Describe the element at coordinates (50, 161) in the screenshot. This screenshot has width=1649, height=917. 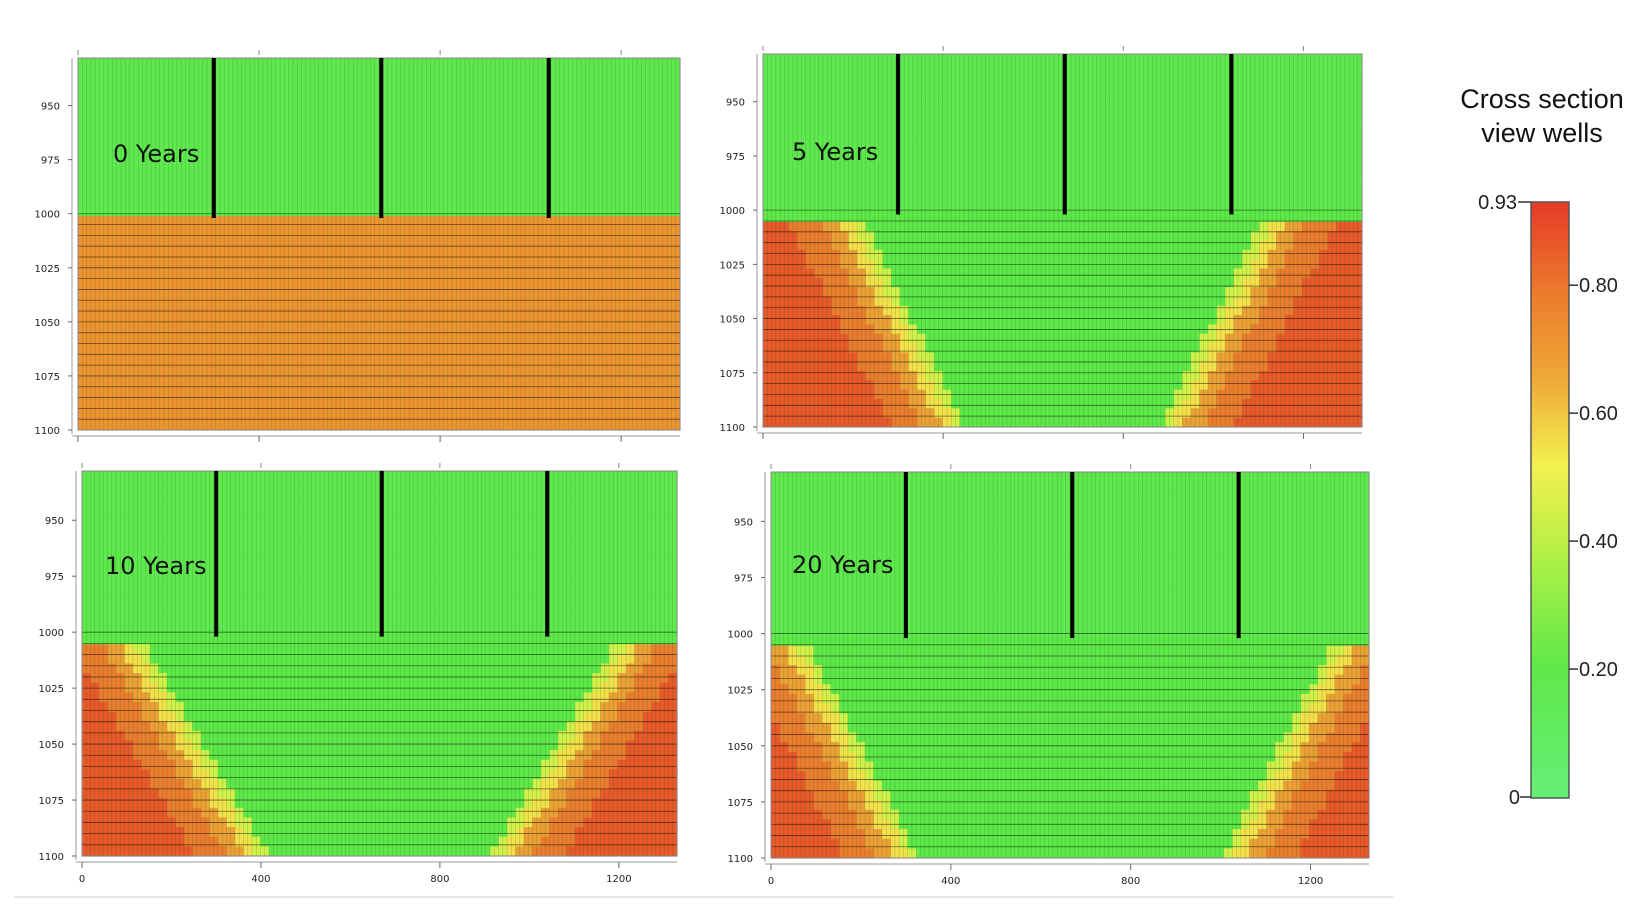
I see `y-tick-label: 975` at that location.